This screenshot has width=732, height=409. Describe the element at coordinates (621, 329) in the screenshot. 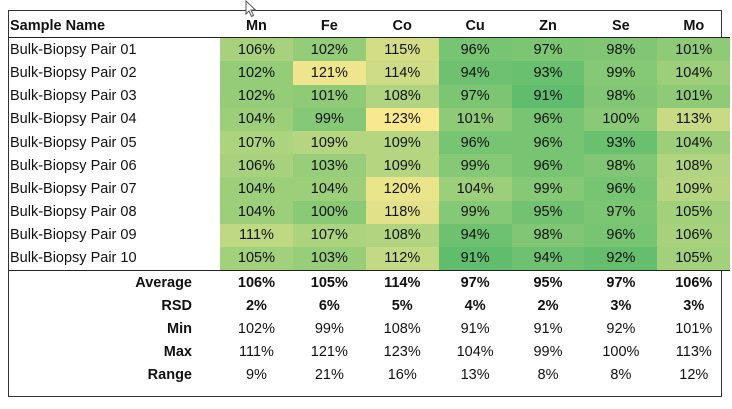

I see `summary-cell: 92%` at that location.